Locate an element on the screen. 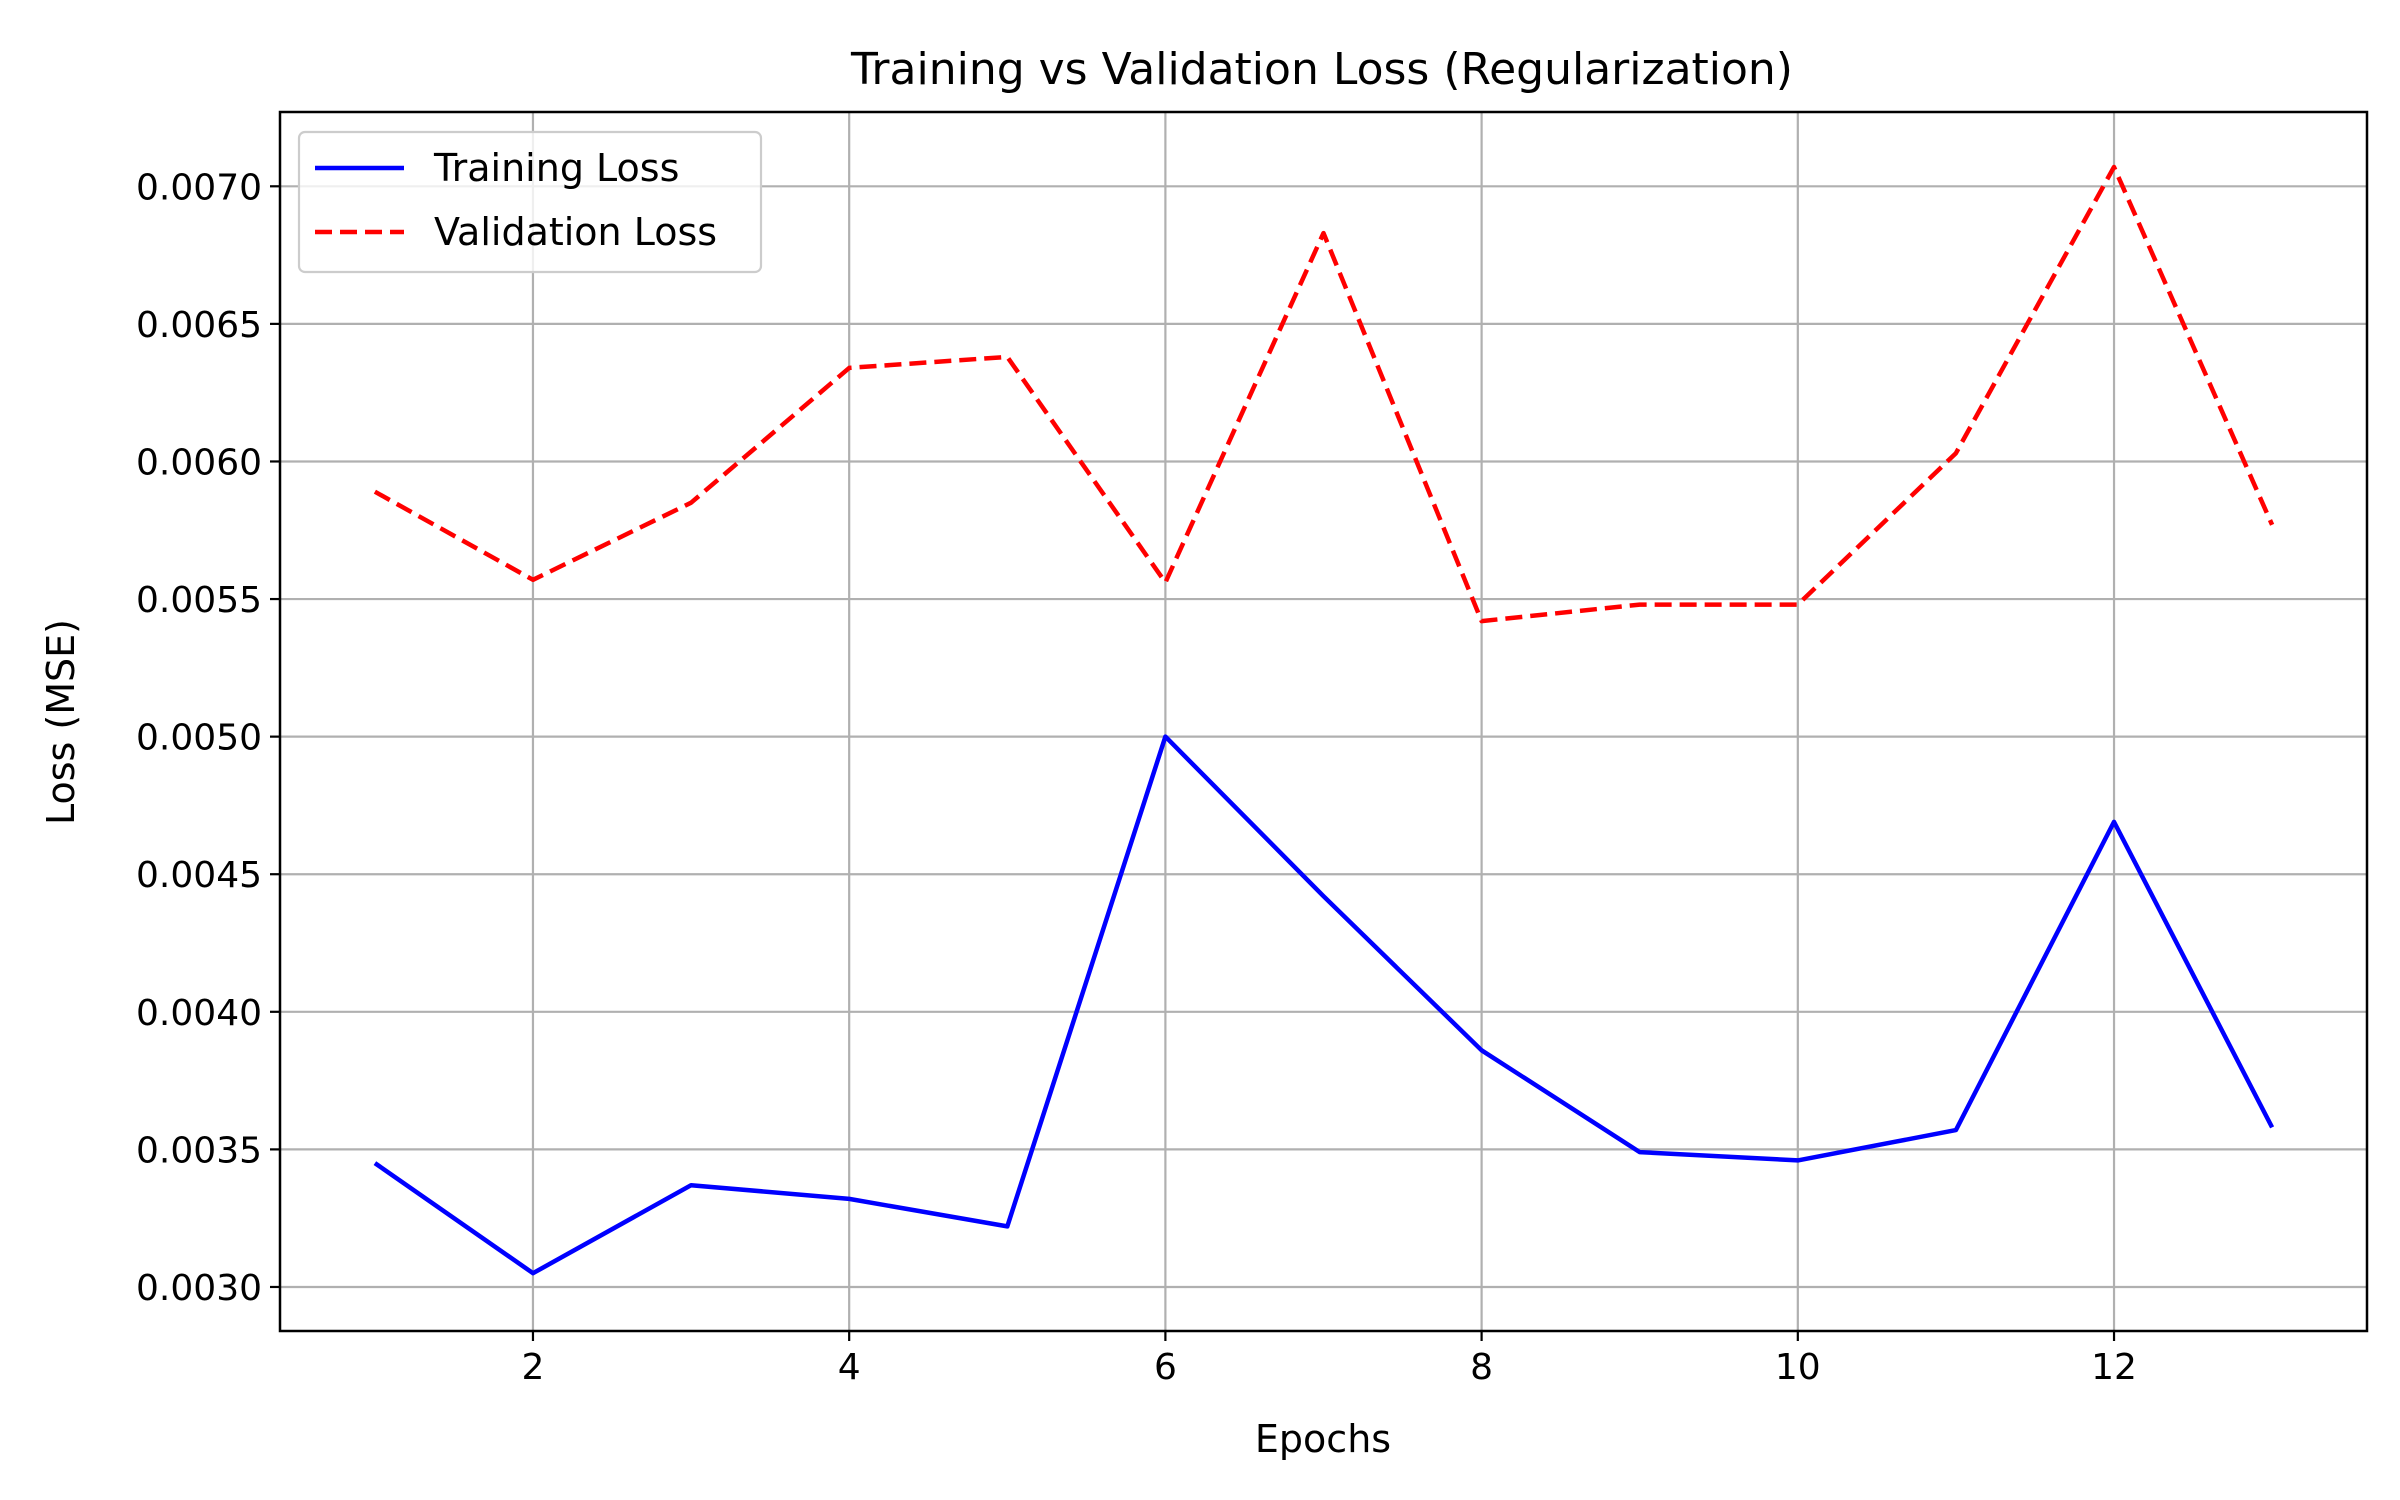 This screenshot has height=1500, width=2400. y-tick-label: 0.0030 is located at coordinates (199, 1288).